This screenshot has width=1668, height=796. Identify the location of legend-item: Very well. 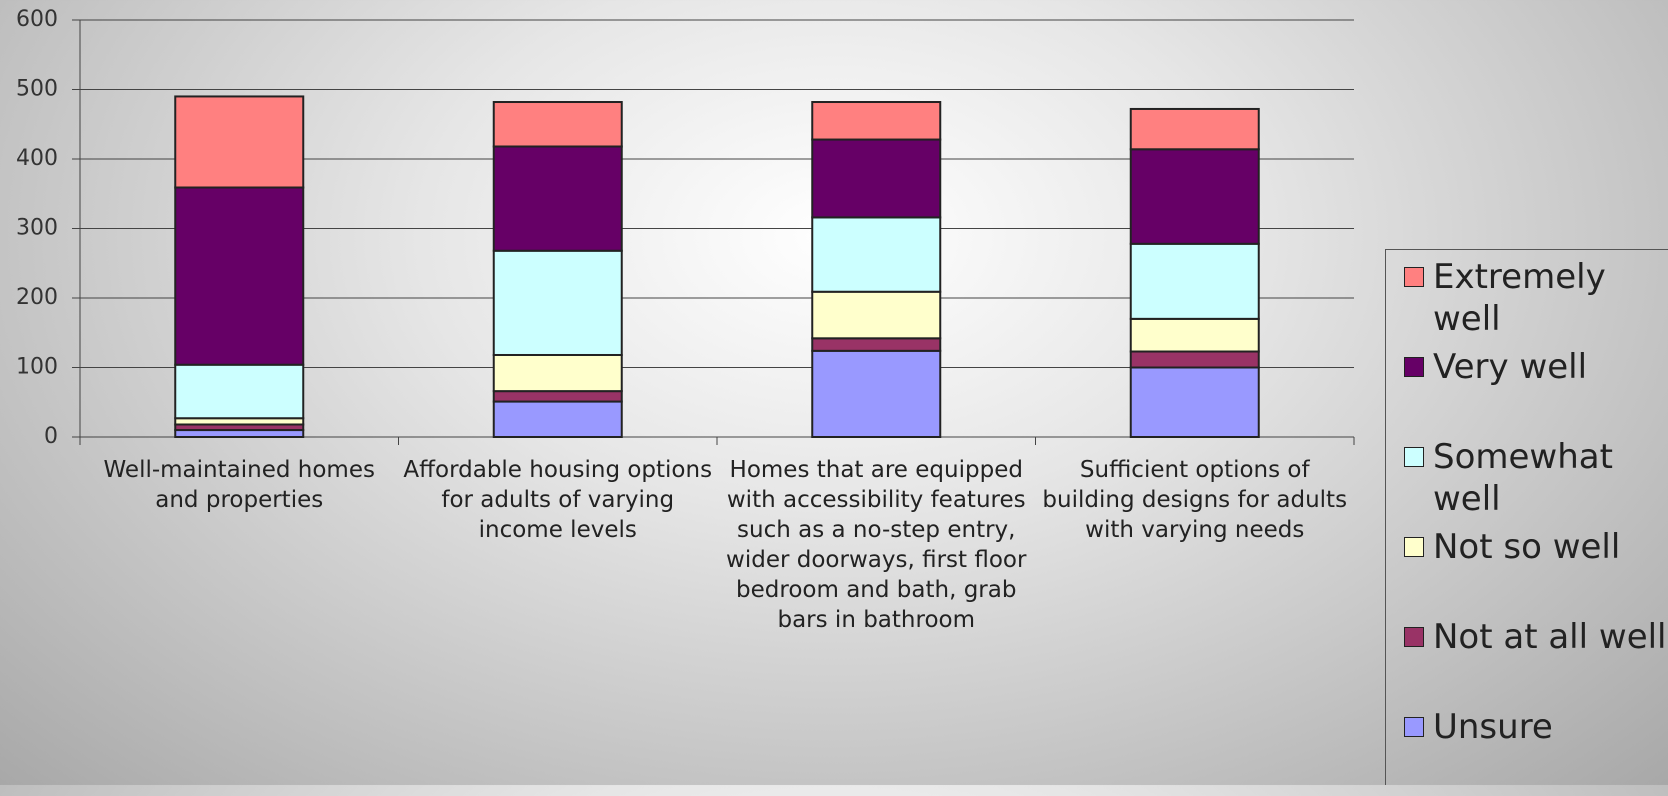
(1527, 391).